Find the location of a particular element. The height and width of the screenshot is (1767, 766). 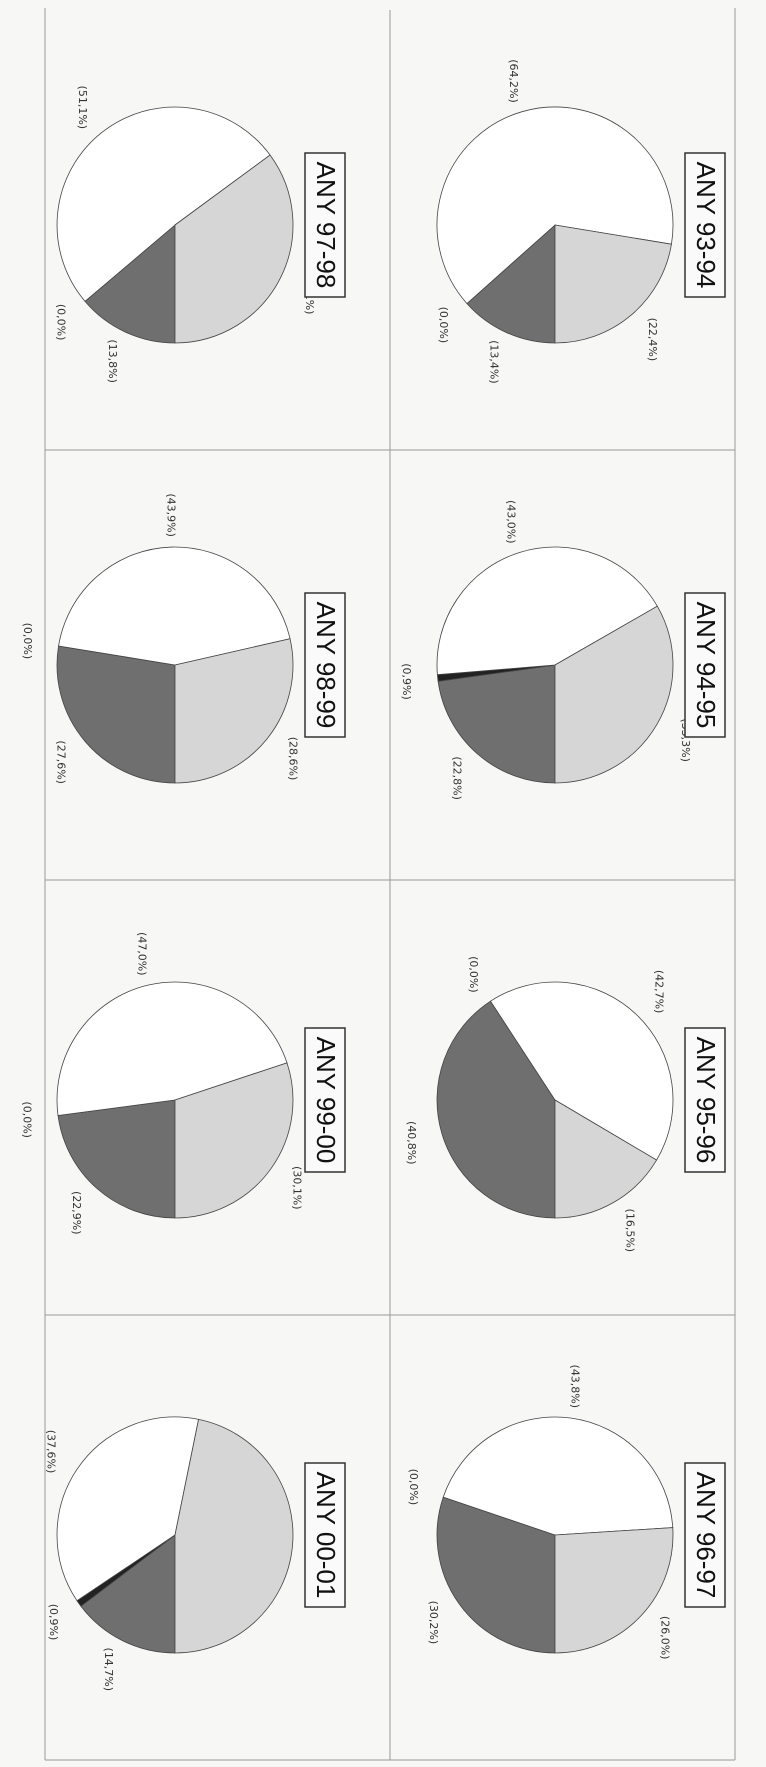

pie-title: ANY 00-01 is located at coordinates (325, 1535).